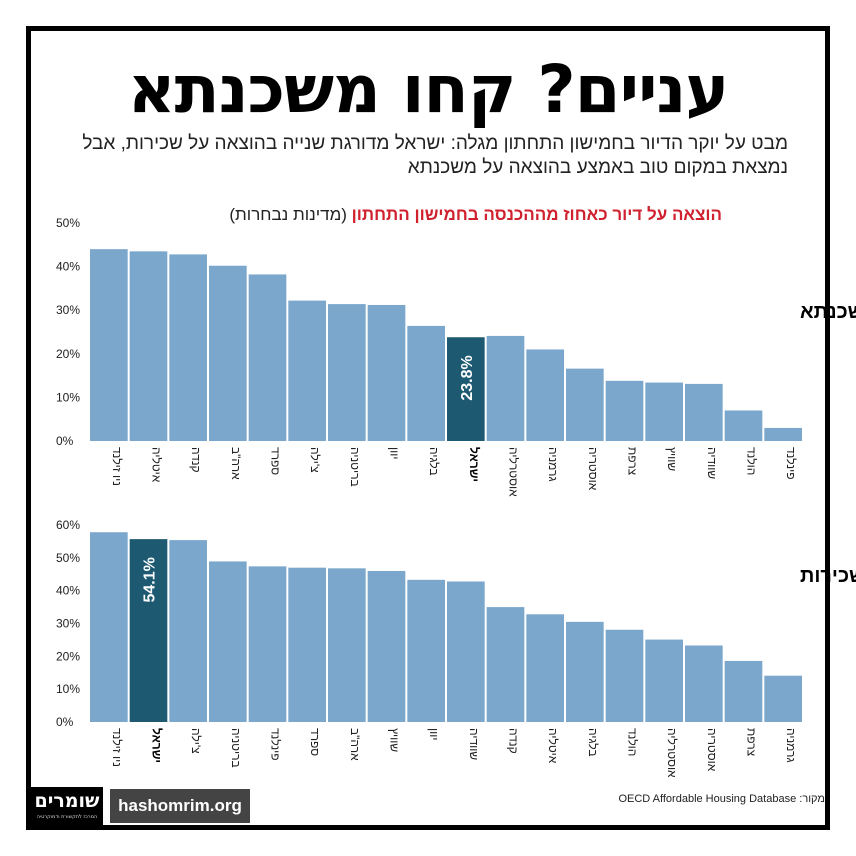 The width and height of the screenshot is (856, 856). Describe the element at coordinates (721, 799) in the screenshot. I see `source-note: מקור: OECD Affordable Housing Database` at that location.